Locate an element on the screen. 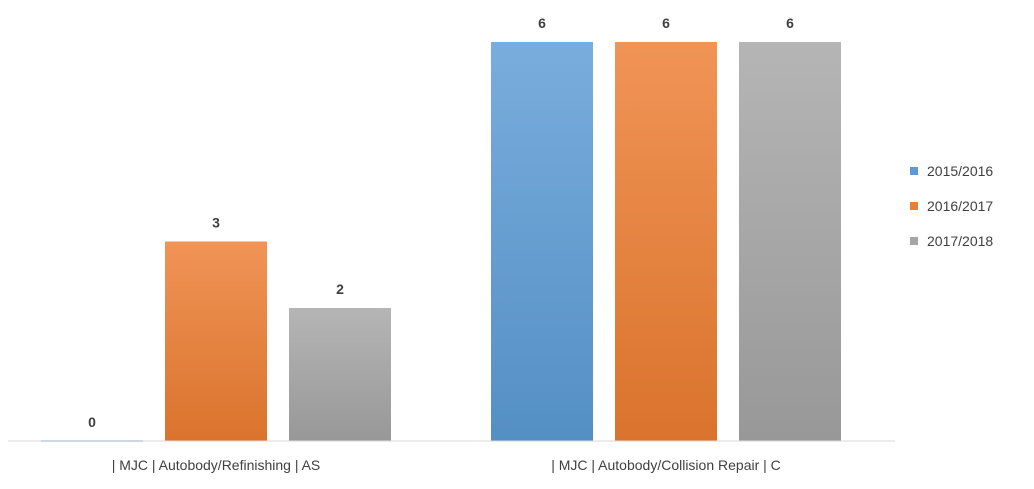 This screenshot has height=489, width=1034. legend-label: 2015/2016 is located at coordinates (960, 171).